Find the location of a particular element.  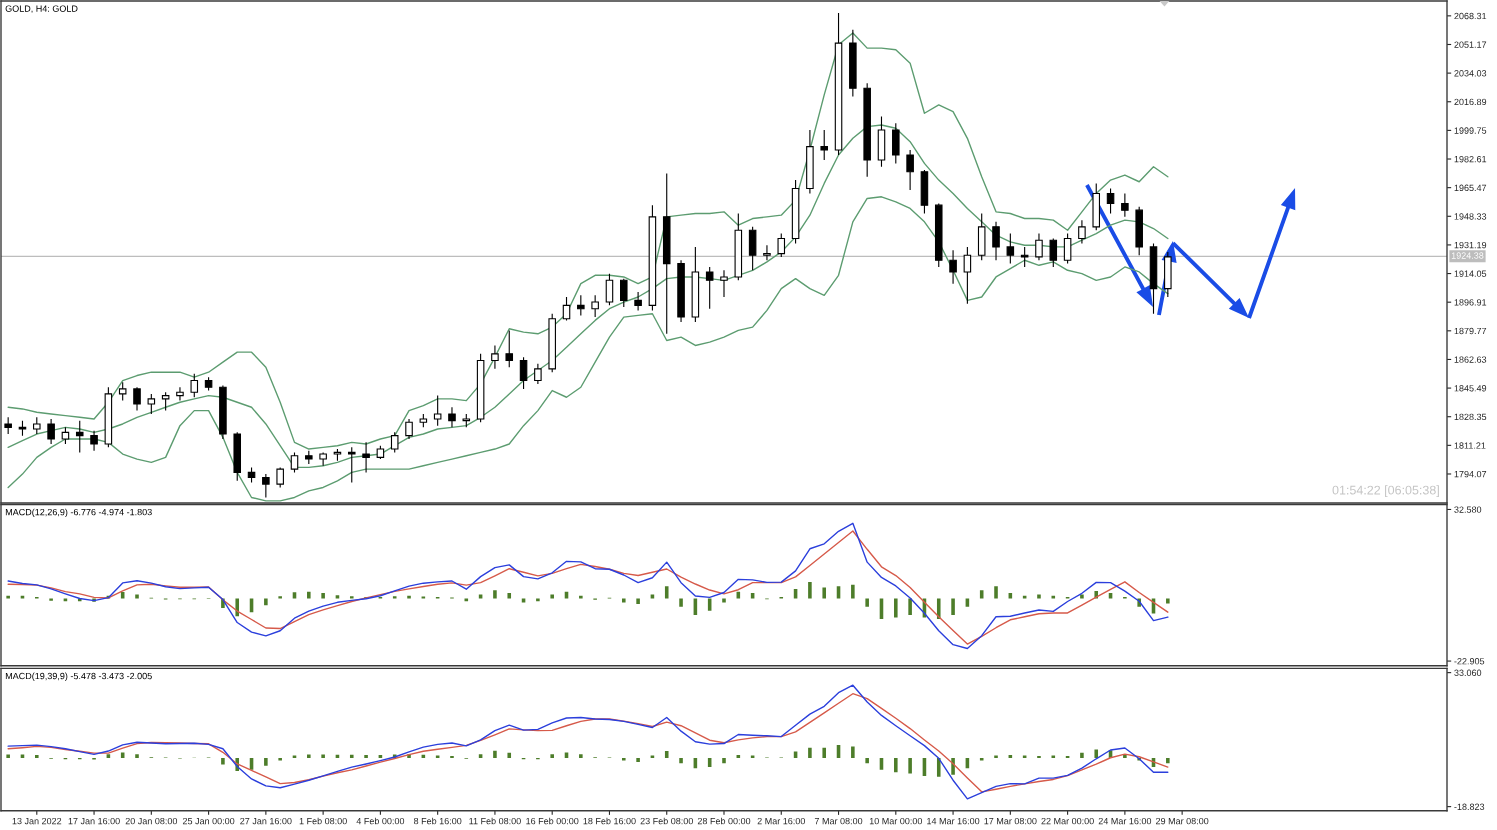

y-tick-label: 1896.91 is located at coordinates (1470, 302).